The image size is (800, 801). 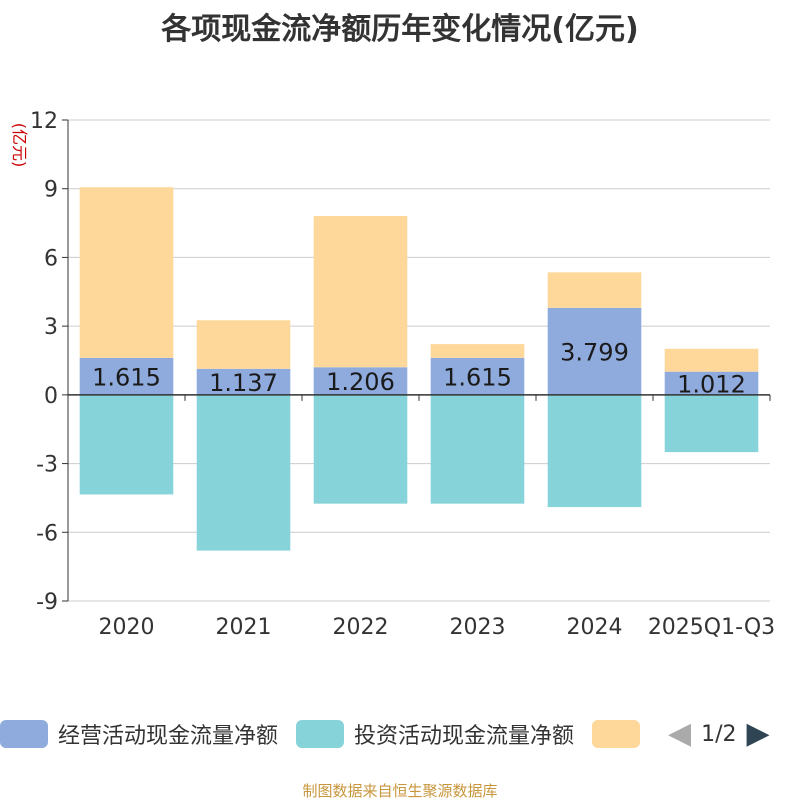 I want to click on legend-label-investing: 投资活动现金流量净额, so click(x=464, y=736).